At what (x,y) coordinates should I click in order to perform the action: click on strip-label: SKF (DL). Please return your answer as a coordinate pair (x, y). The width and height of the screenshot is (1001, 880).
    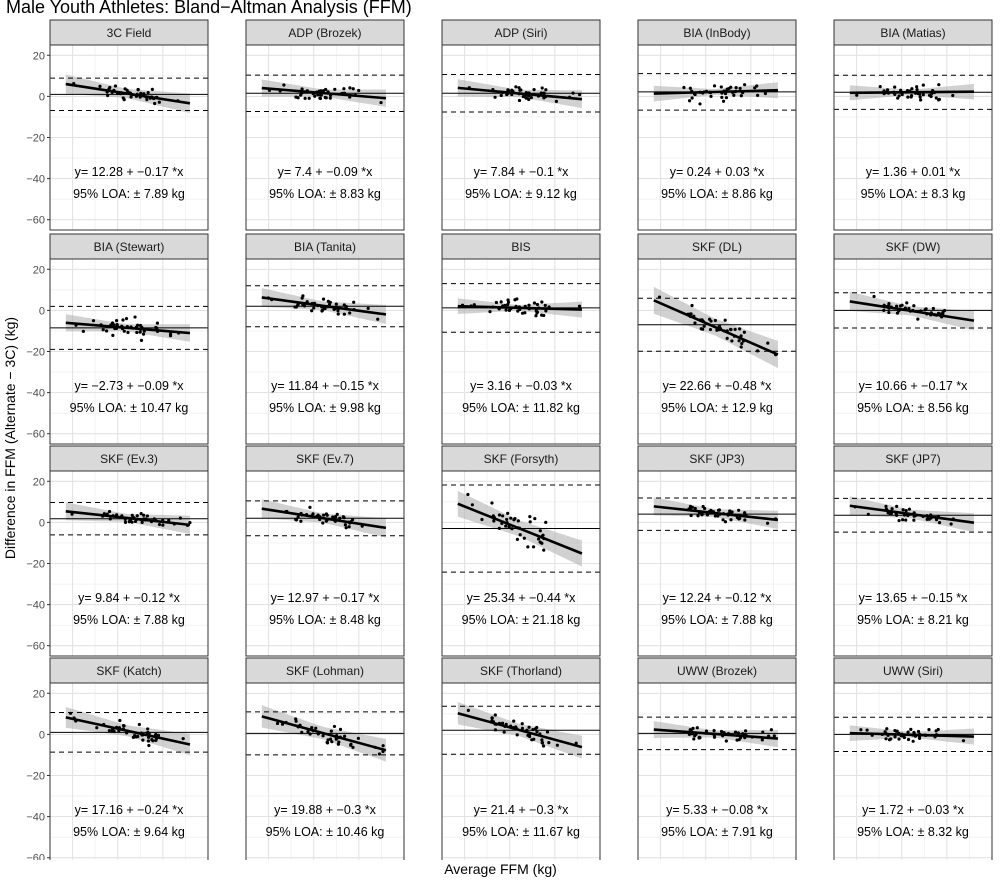
    Looking at the image, I should click on (717, 247).